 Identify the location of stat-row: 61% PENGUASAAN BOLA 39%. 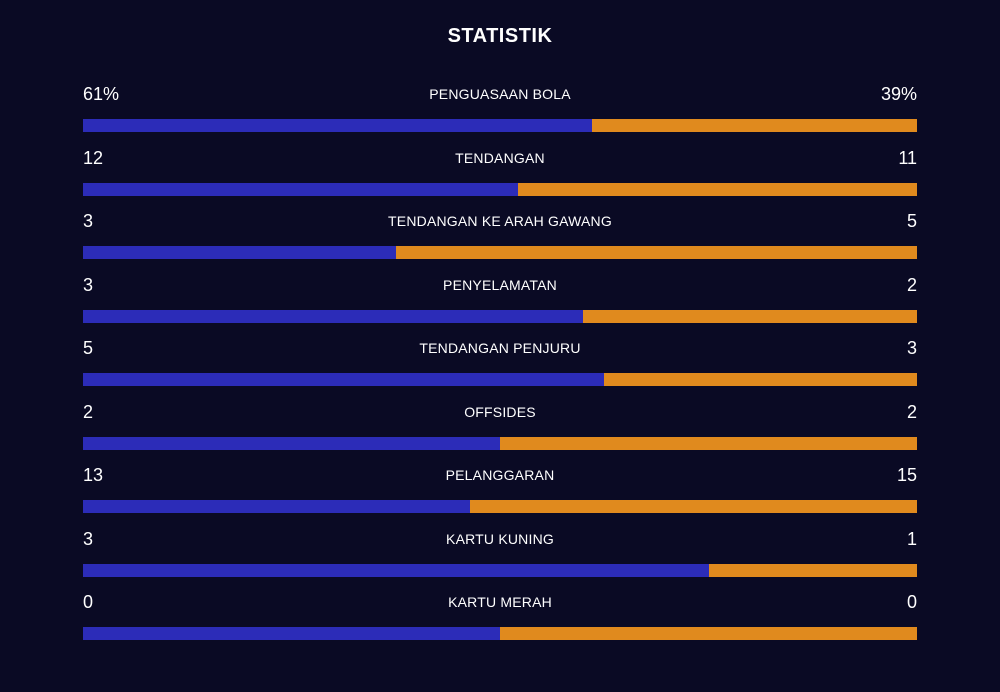
(500, 112).